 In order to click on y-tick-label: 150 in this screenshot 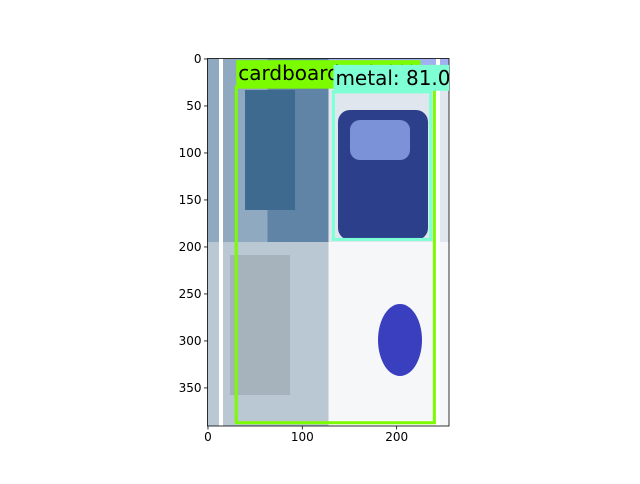, I will do `click(190, 200)`.